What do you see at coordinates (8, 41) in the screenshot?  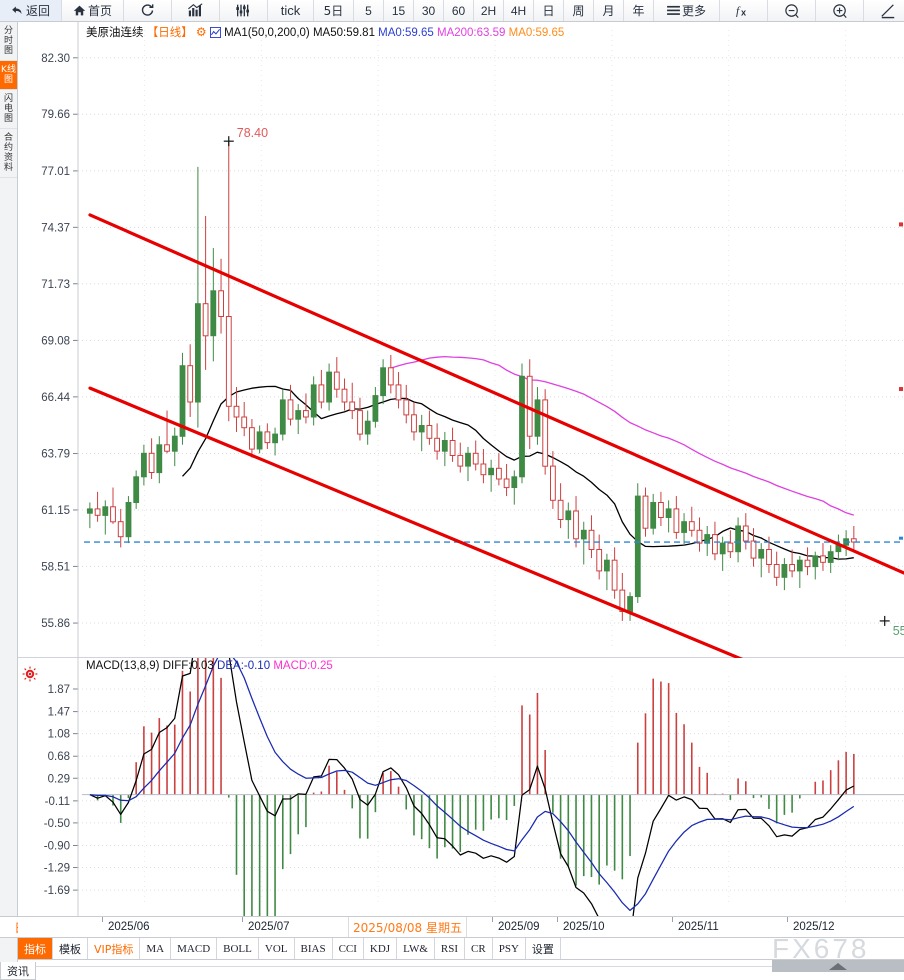 I see `sidebar-item-timeline: 分时图` at bounding box center [8, 41].